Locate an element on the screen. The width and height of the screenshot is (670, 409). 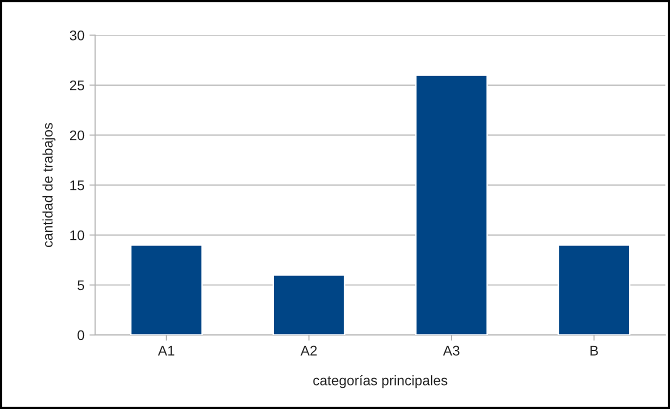
y-tick-label: 10 is located at coordinates (77, 235).